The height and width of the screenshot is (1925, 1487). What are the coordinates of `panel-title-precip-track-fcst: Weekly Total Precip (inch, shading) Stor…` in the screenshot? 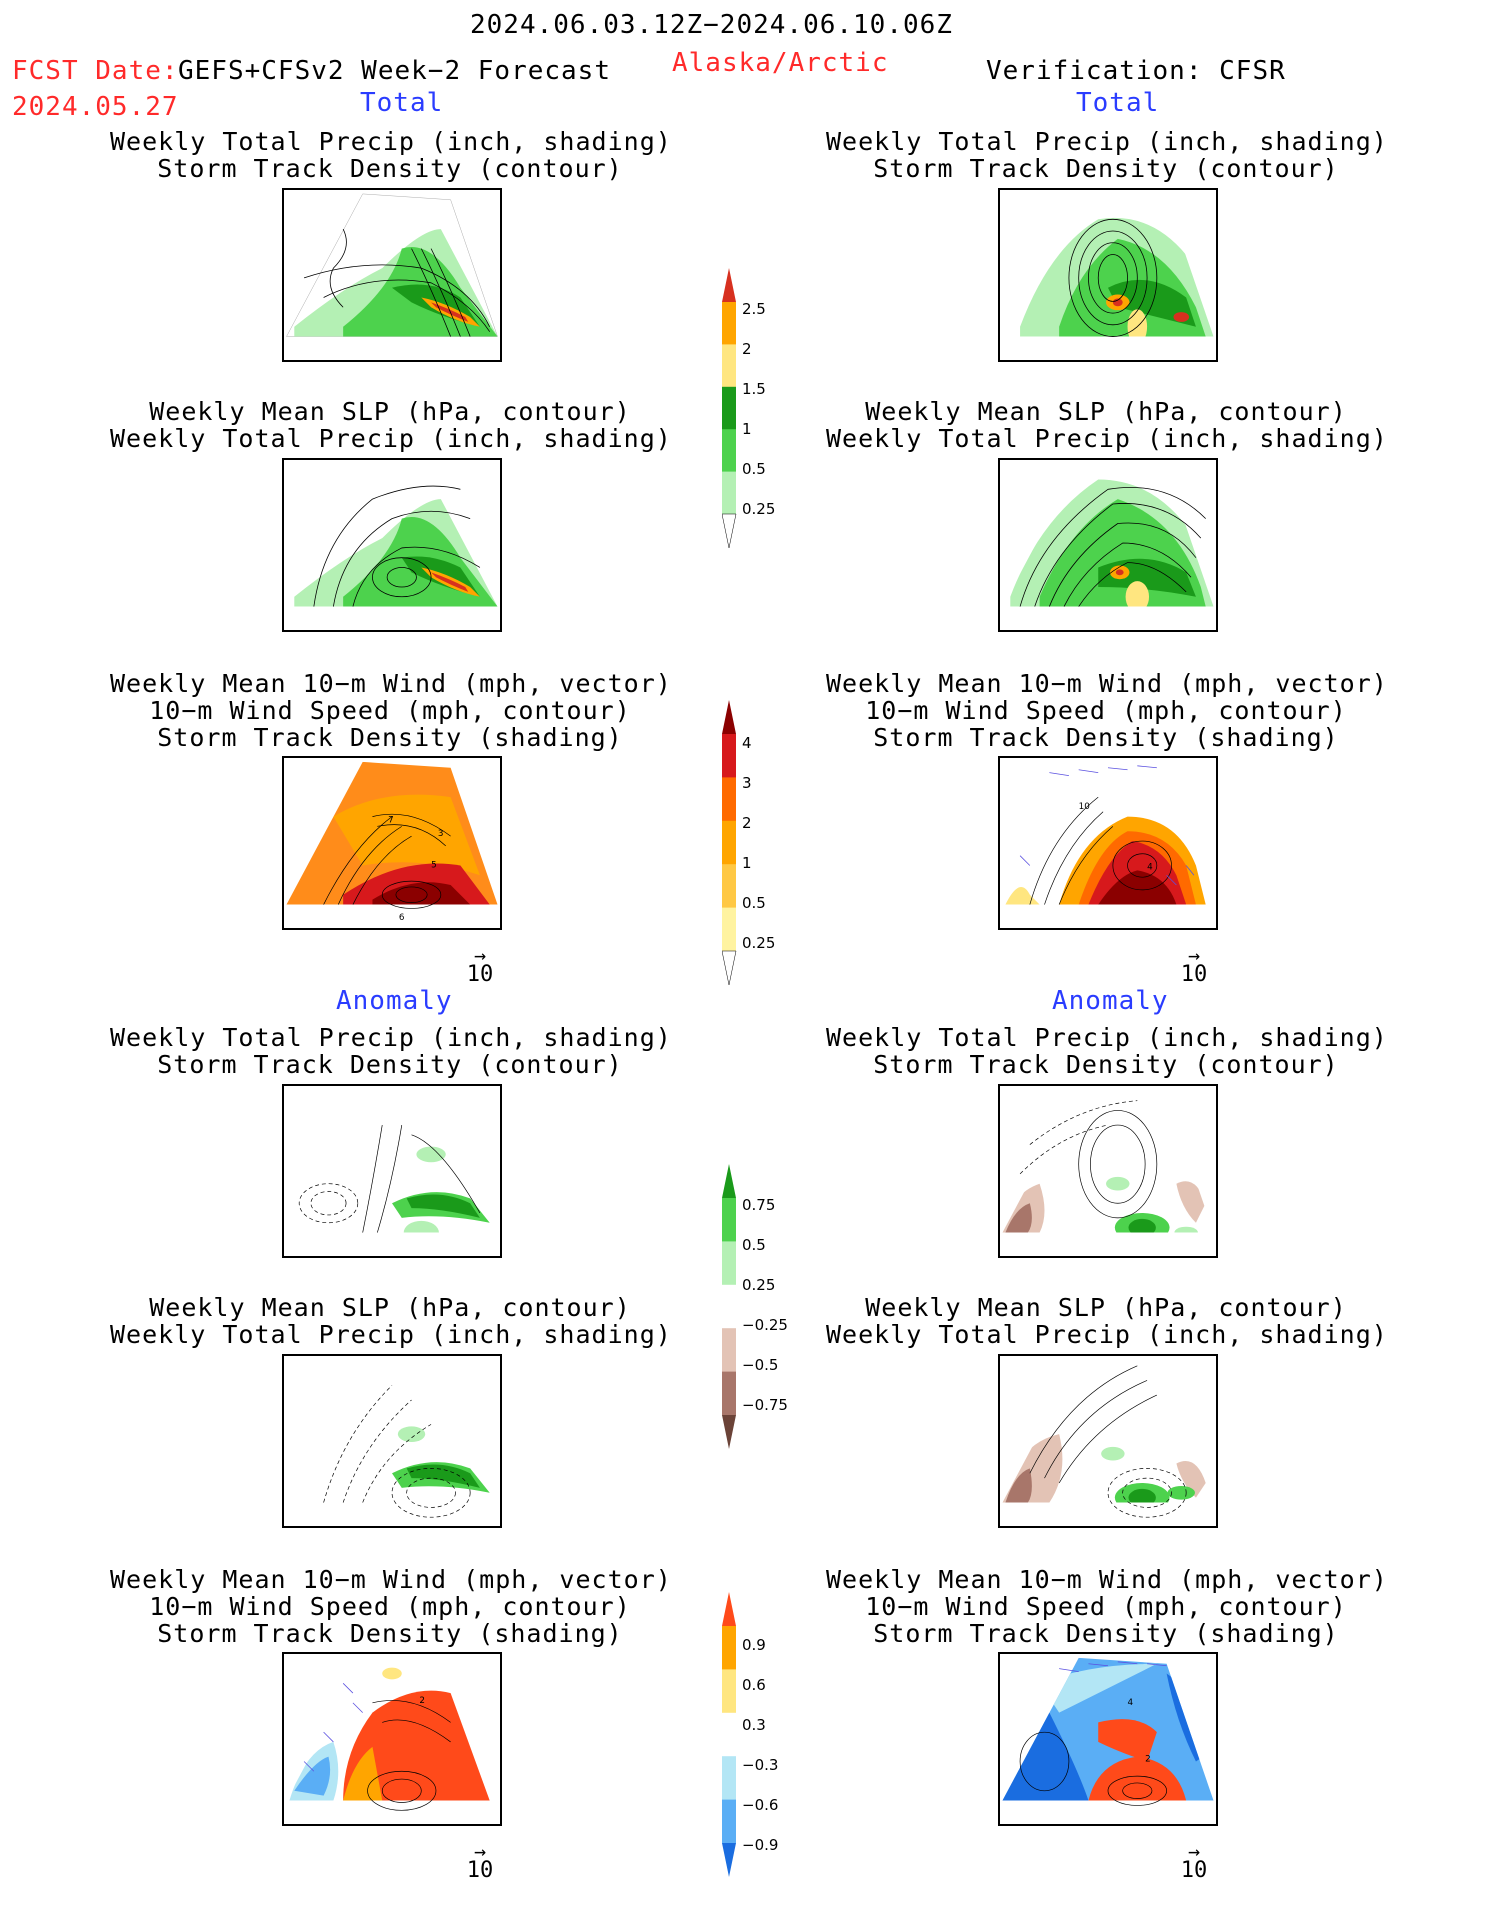 It's located at (391, 155).